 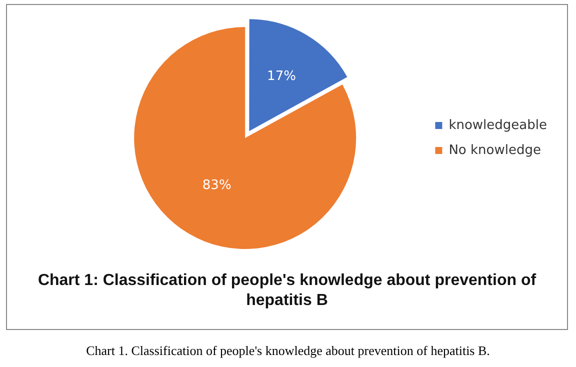 What do you see at coordinates (287, 291) in the screenshot?
I see `text: Chart 1: Classification of people's knowledge about prevention of hepatitis B` at bounding box center [287, 291].